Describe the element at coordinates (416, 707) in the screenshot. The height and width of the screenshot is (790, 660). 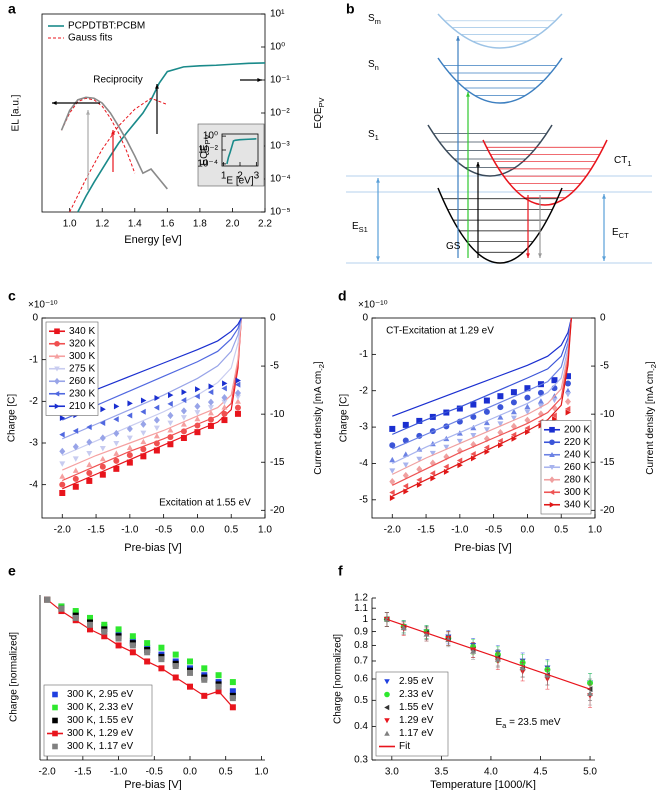
I see `legend-label: 1.55 eV` at that location.